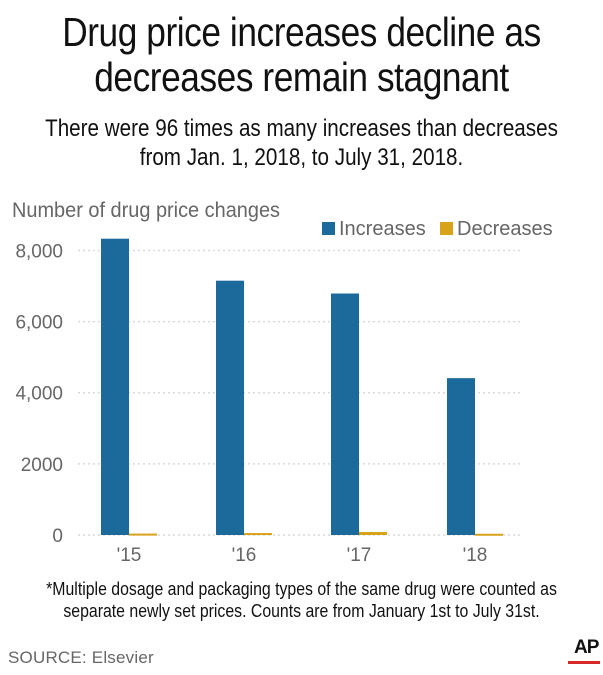 This screenshot has height=675, width=603. What do you see at coordinates (42, 465) in the screenshot?
I see `y-tick-label: 2000` at bounding box center [42, 465].